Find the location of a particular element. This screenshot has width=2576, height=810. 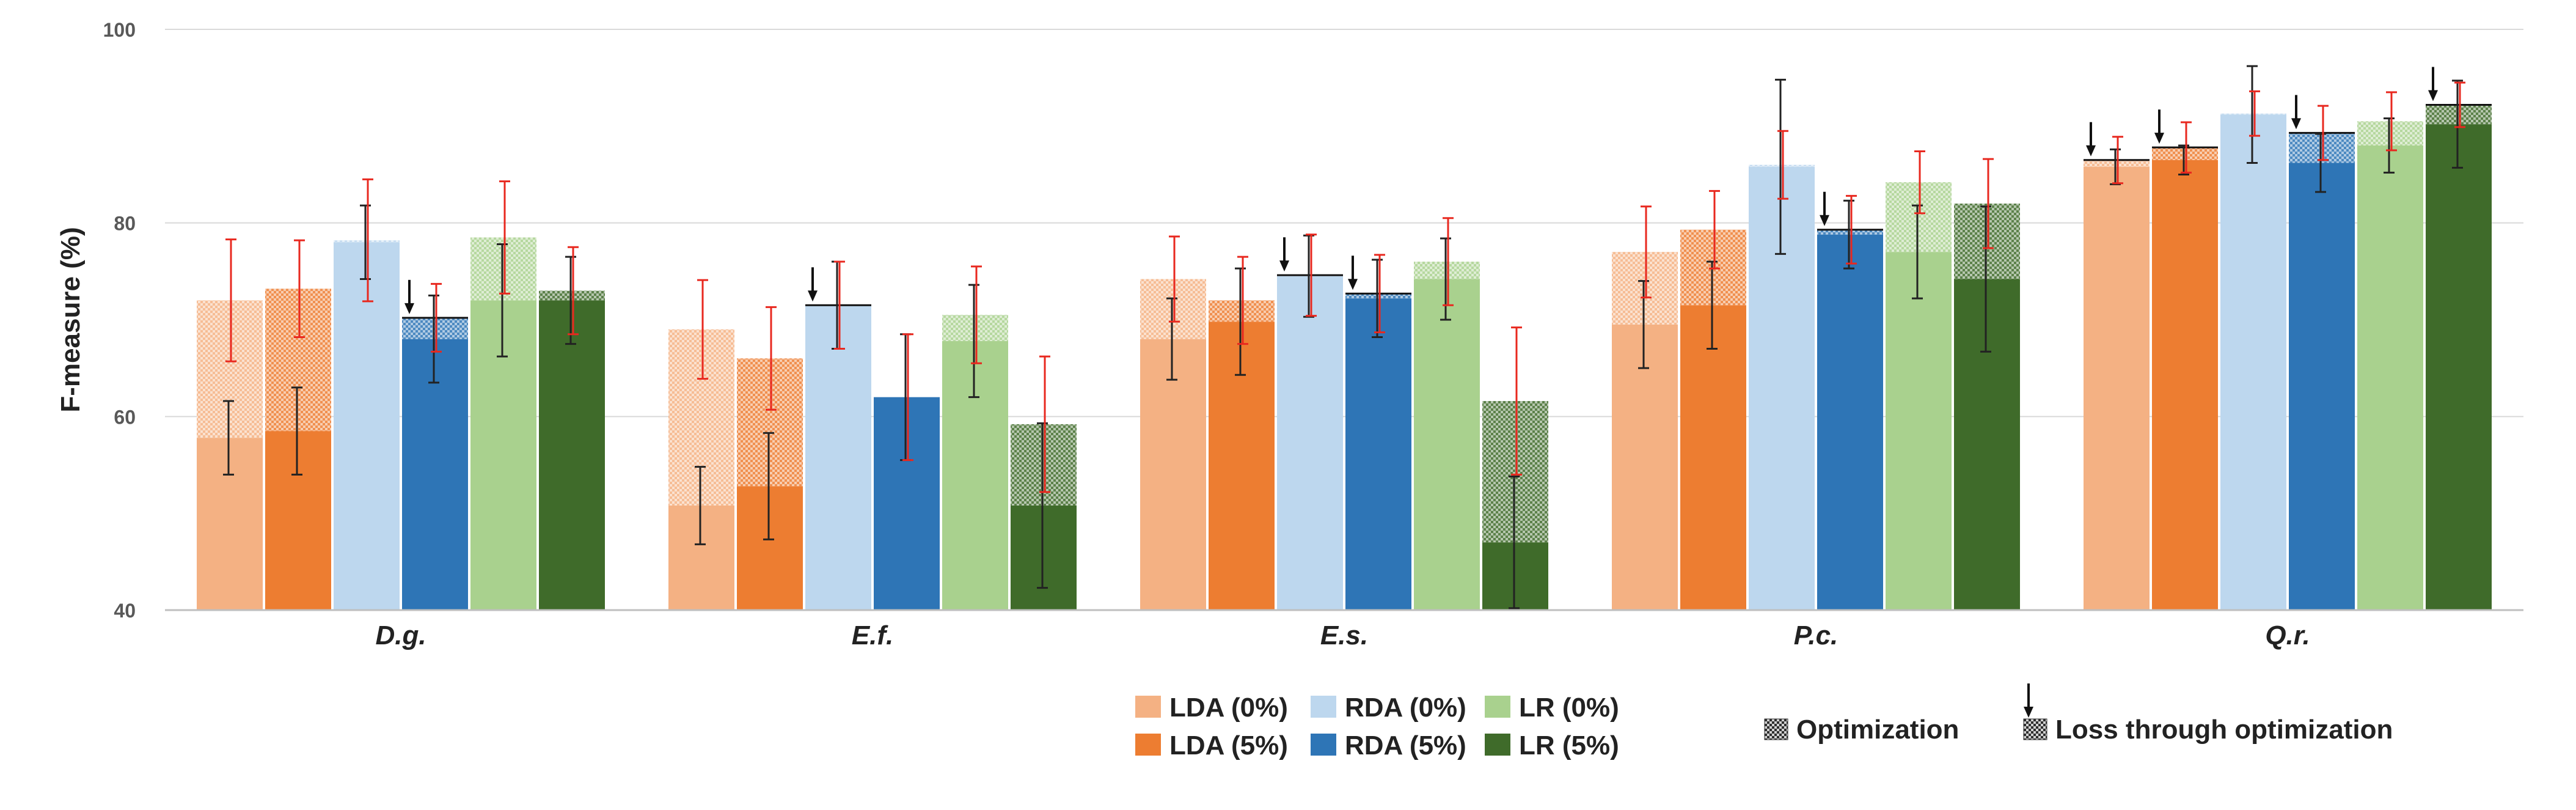

legend-label: RDA (5%) is located at coordinates (1405, 745).